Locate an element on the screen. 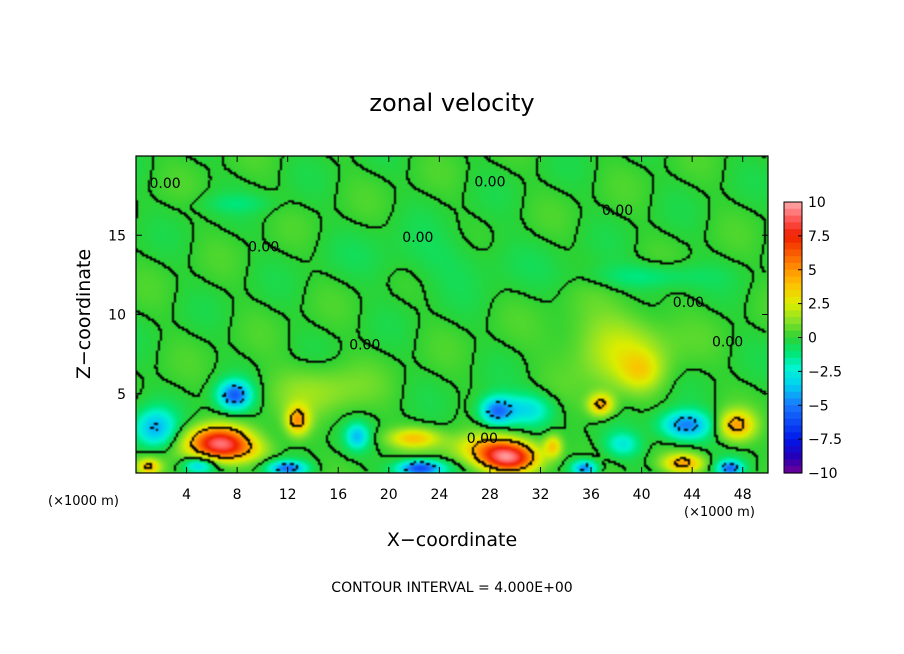  x-tick-label: 48 is located at coordinates (743, 495).